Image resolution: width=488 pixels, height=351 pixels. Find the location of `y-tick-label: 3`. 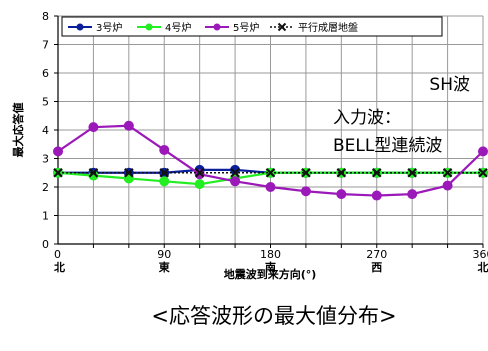

y-tick-label: 3 is located at coordinates (45, 159).